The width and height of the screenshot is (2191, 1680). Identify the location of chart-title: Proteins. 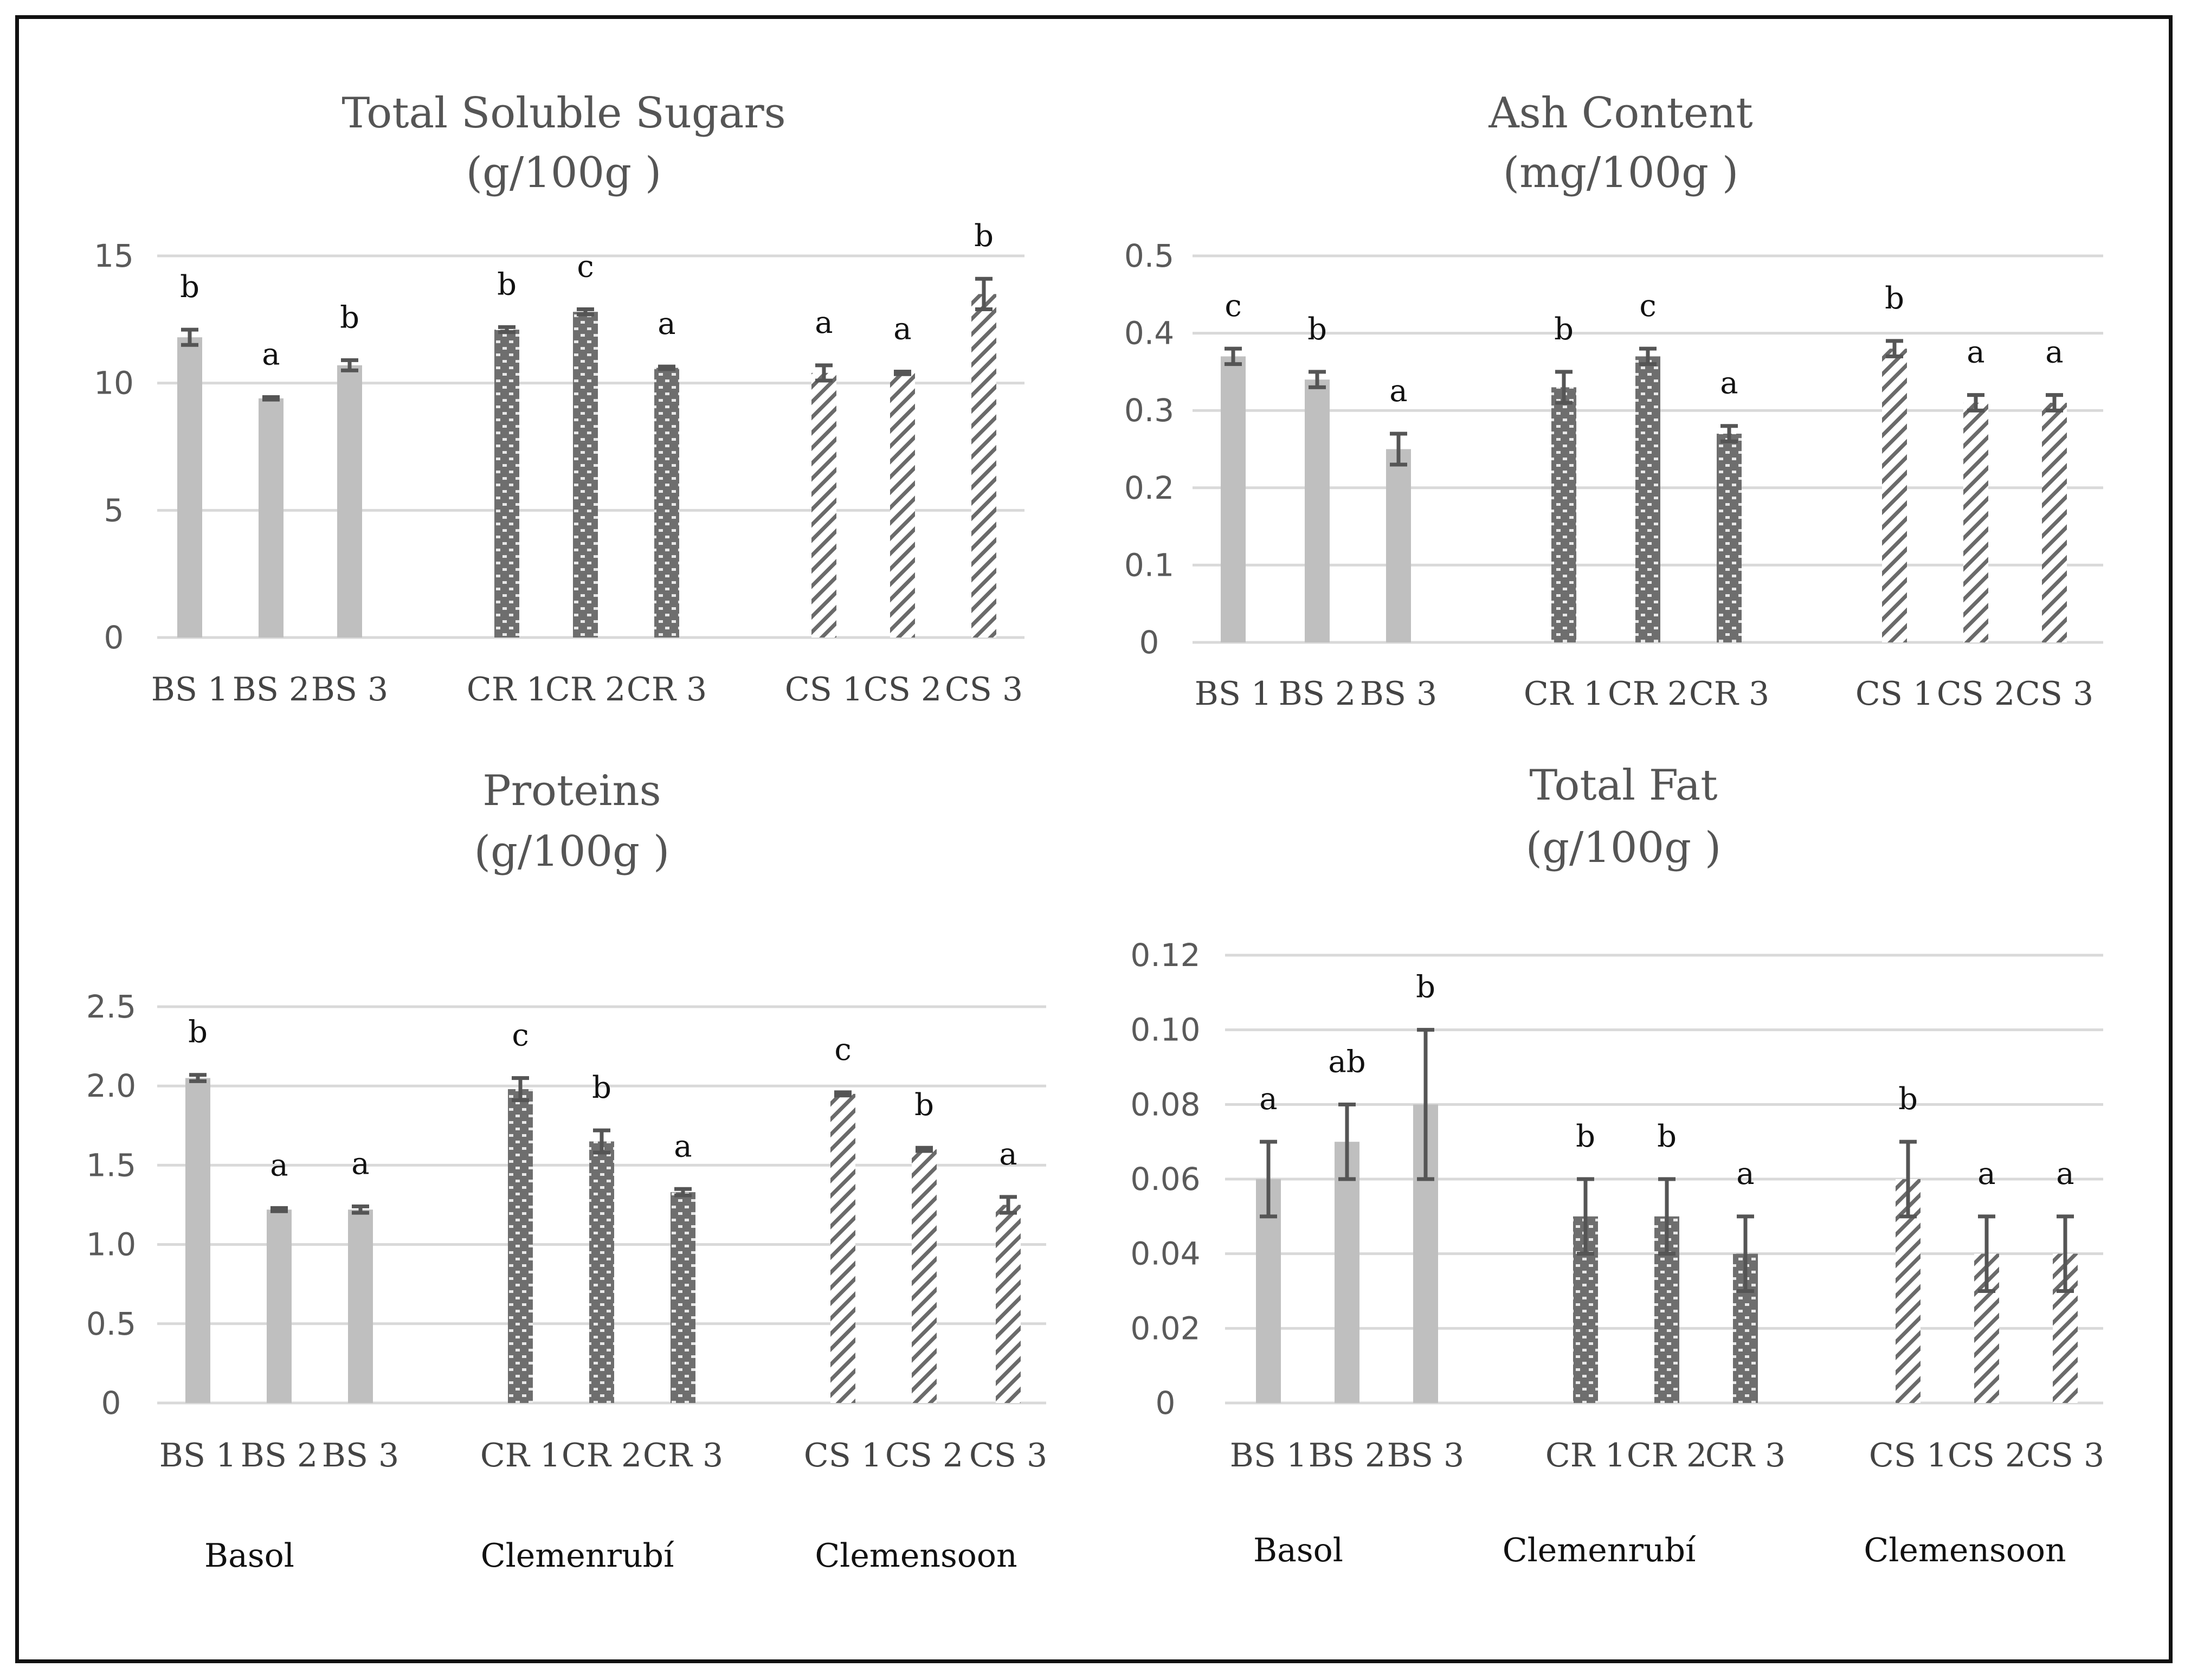
(571, 791).